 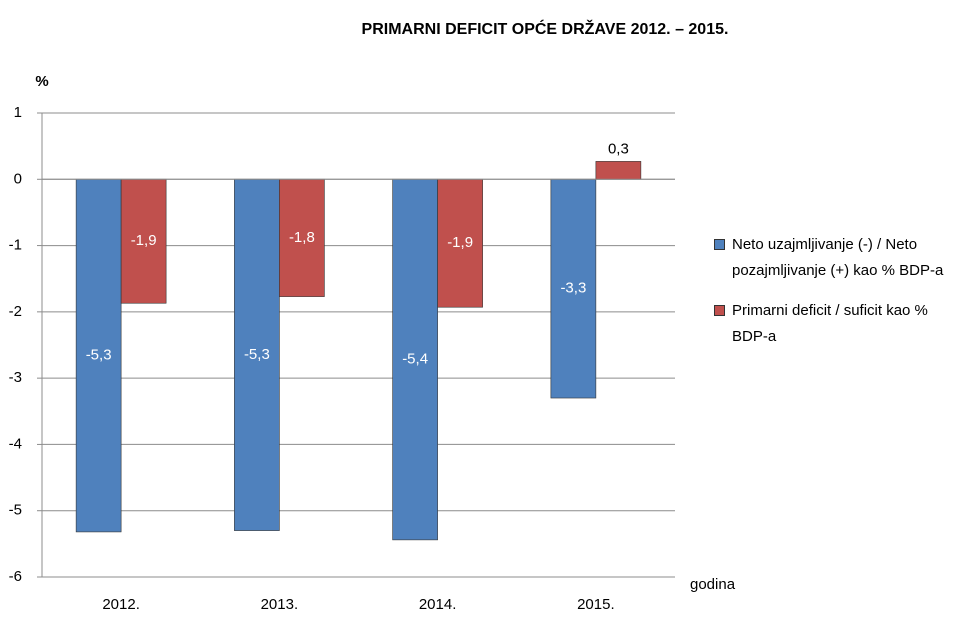 What do you see at coordinates (41, 81) in the screenshot?
I see `y-axis-label: %` at bounding box center [41, 81].